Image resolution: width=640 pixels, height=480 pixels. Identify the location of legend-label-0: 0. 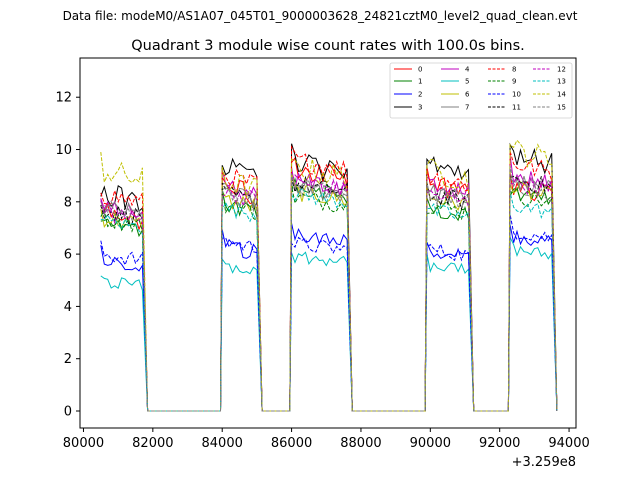
(420, 70).